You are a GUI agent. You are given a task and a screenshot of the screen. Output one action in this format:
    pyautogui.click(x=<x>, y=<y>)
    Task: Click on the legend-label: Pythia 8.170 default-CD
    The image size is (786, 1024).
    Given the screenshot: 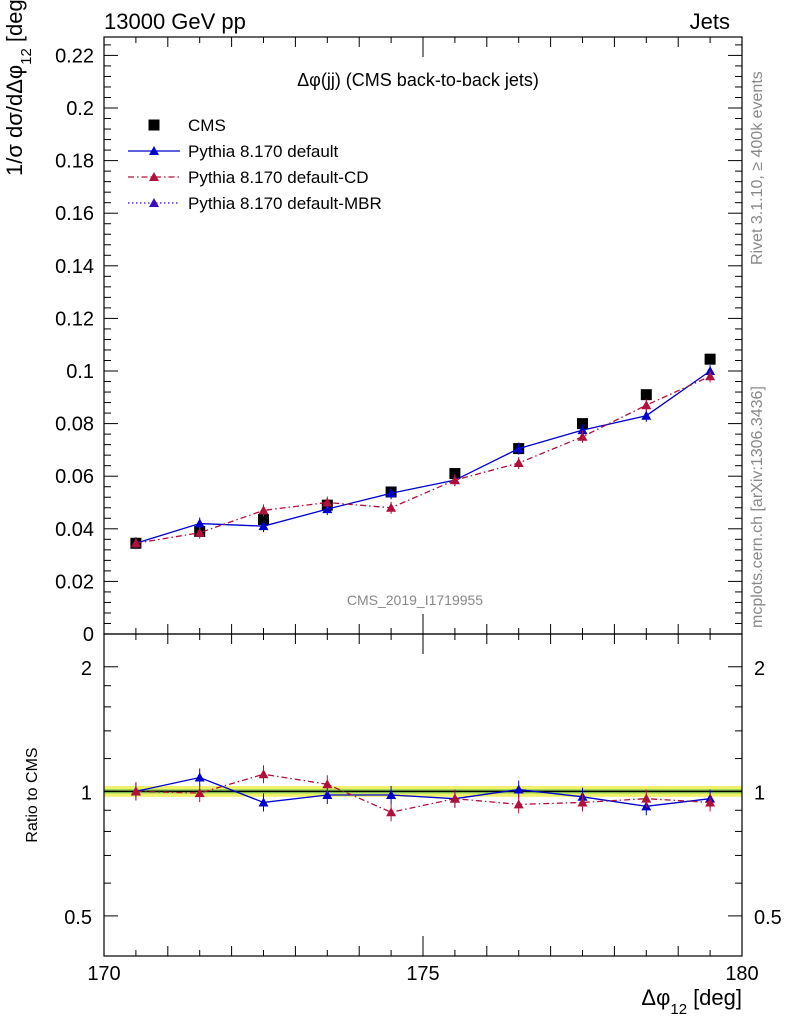 What is the action you would take?
    pyautogui.click(x=278, y=177)
    